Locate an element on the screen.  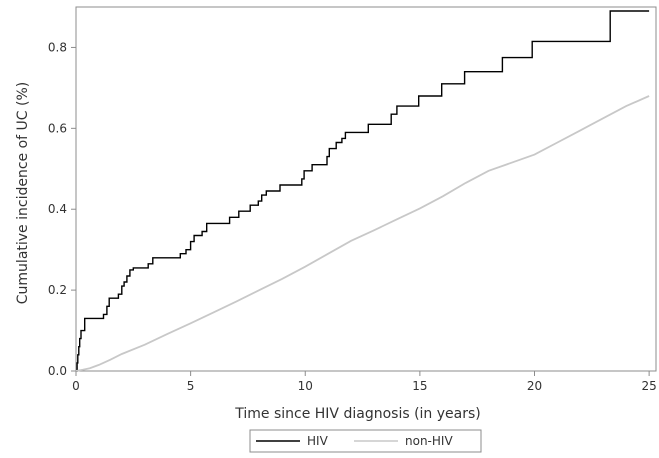
y-axis-title: Cumulative incidence of UC (%) is located at coordinates (23, 193).